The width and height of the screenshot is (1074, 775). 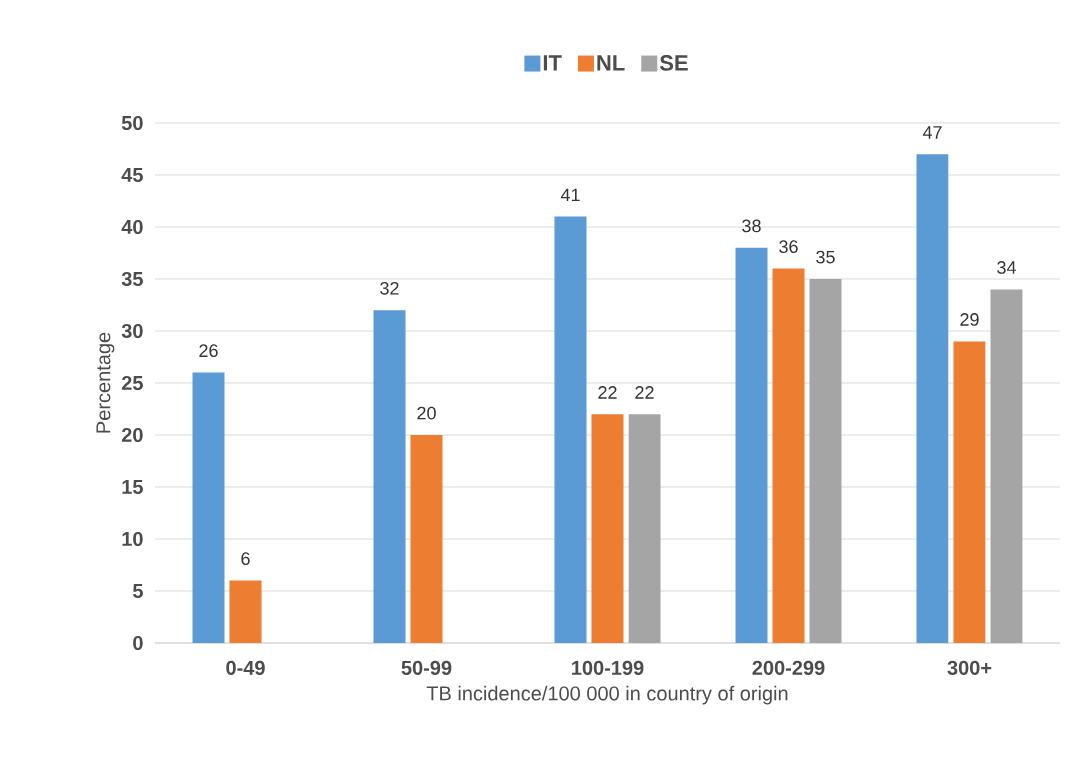 What do you see at coordinates (132, 175) in the screenshot?
I see `y-tick-label: 45` at bounding box center [132, 175].